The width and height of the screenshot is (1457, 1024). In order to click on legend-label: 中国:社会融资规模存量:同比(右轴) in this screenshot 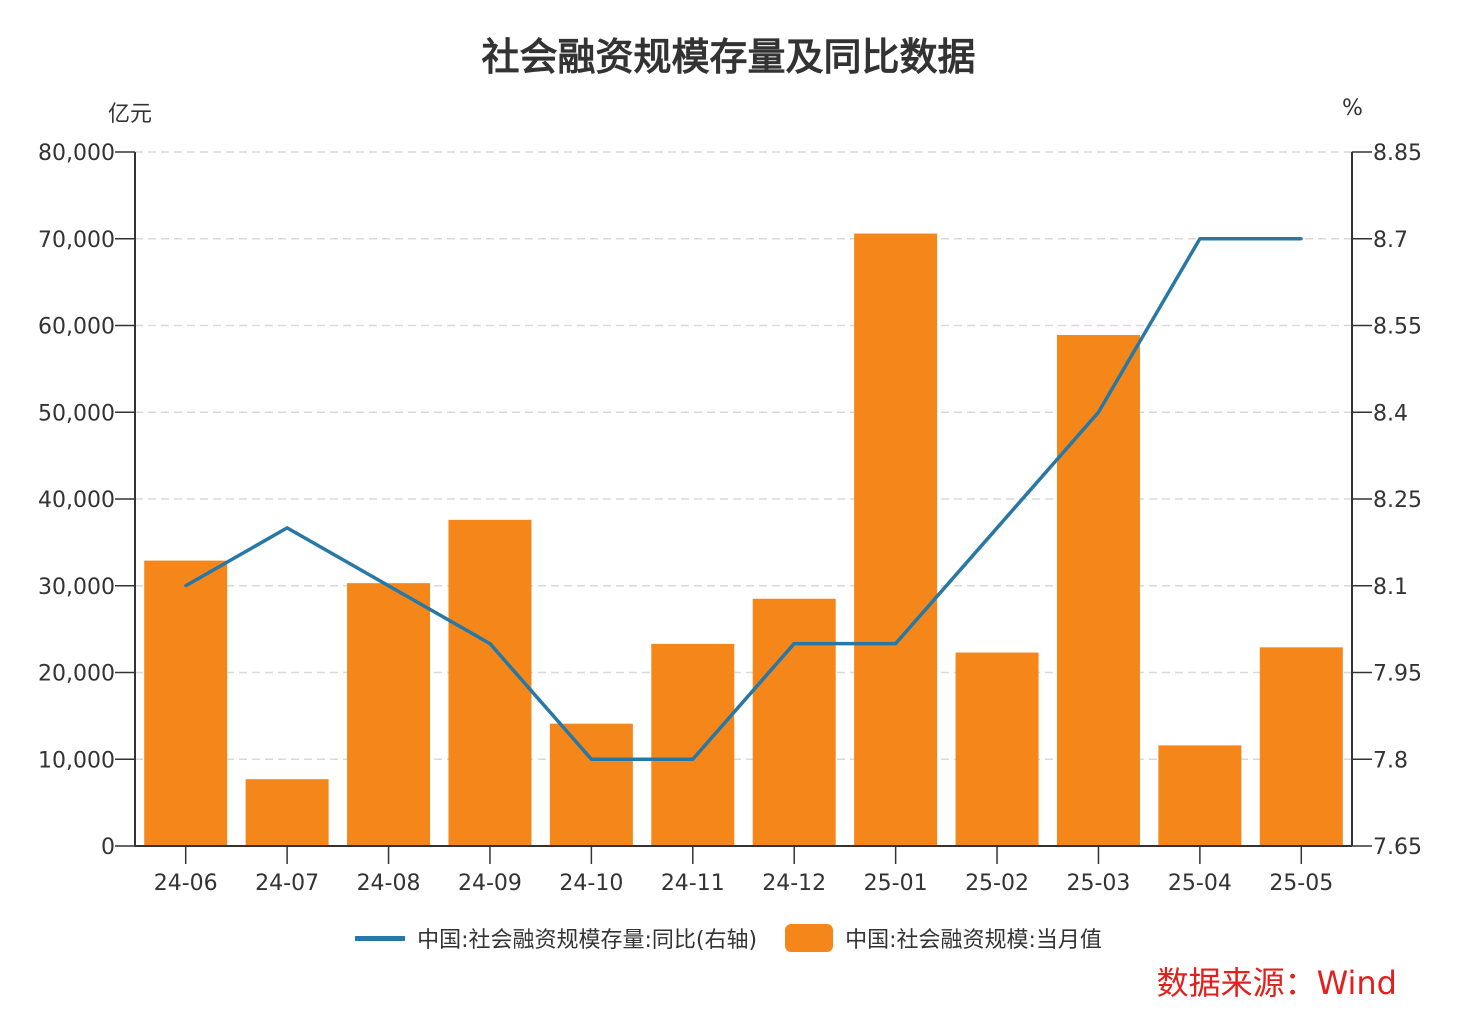, I will do `click(587, 940)`.